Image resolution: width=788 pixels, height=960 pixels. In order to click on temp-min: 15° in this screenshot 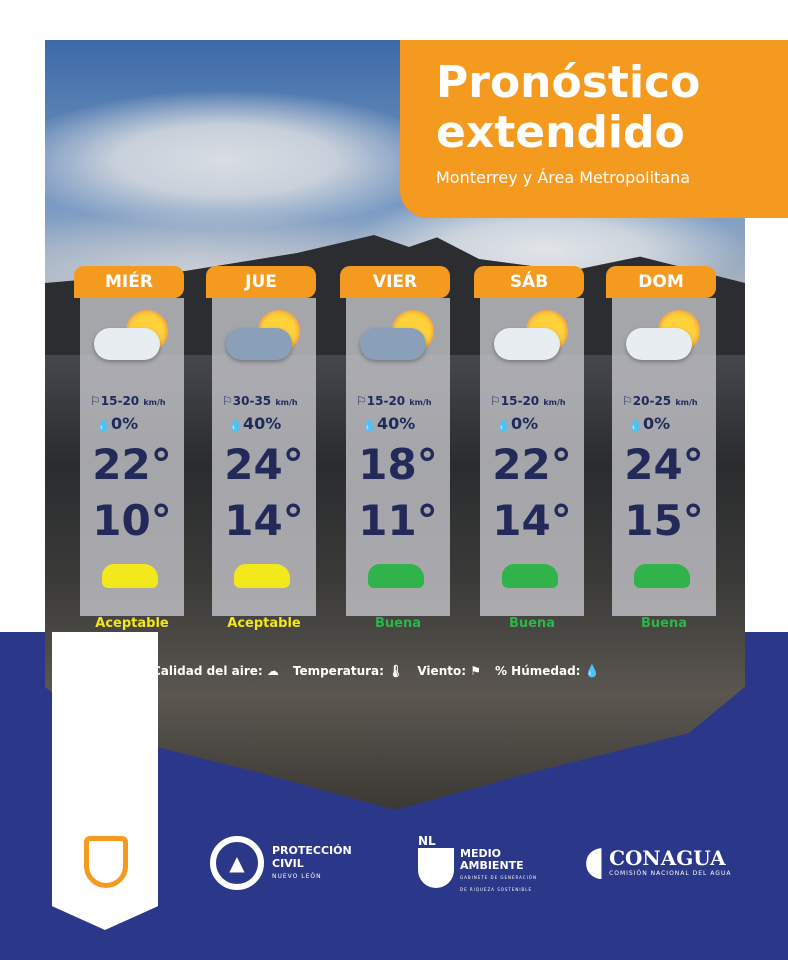, I will do `click(664, 520)`.